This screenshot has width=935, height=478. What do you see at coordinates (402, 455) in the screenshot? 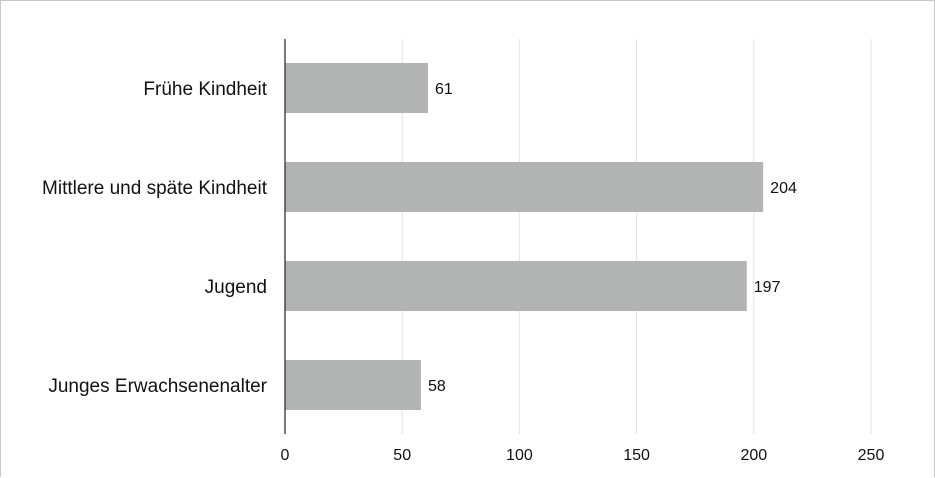
I see `x-tick-label: 50` at bounding box center [402, 455].